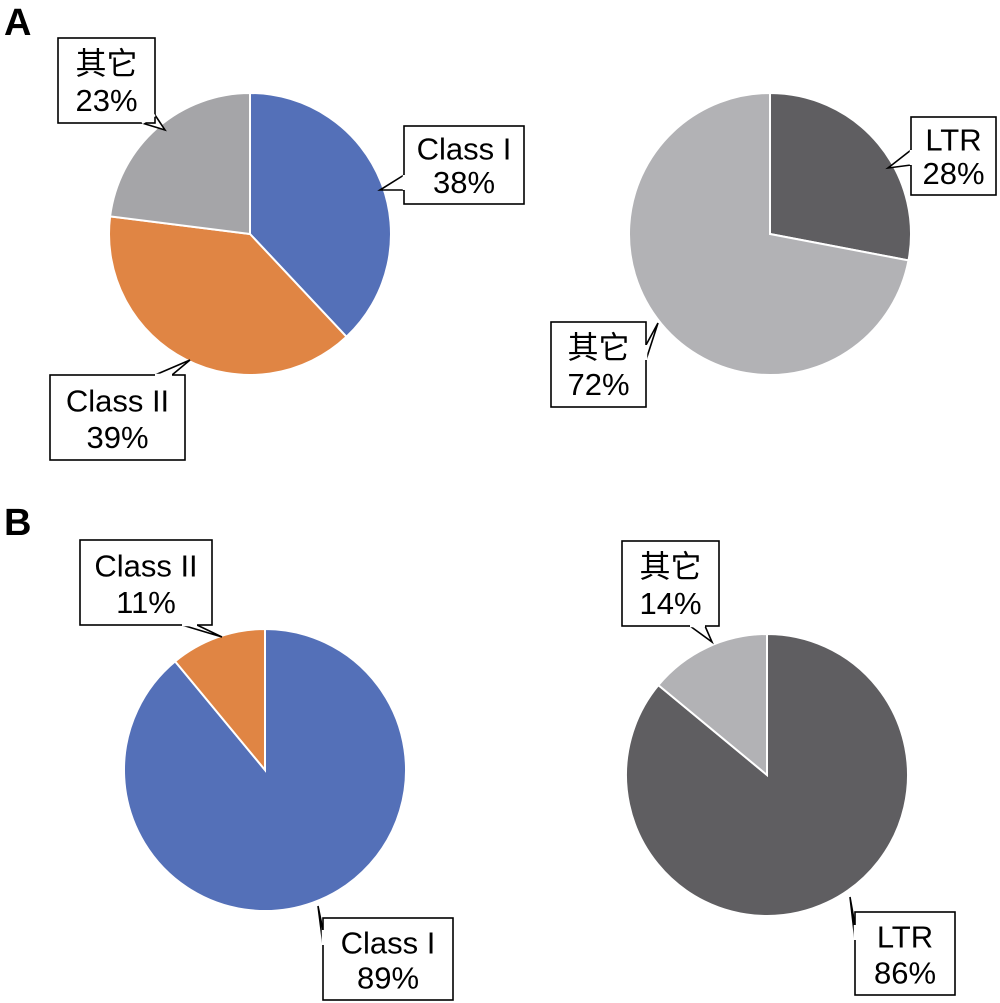 The height and width of the screenshot is (1003, 1000). Describe the element at coordinates (17, 23) in the screenshot. I see `panel-letter-a: A` at that location.